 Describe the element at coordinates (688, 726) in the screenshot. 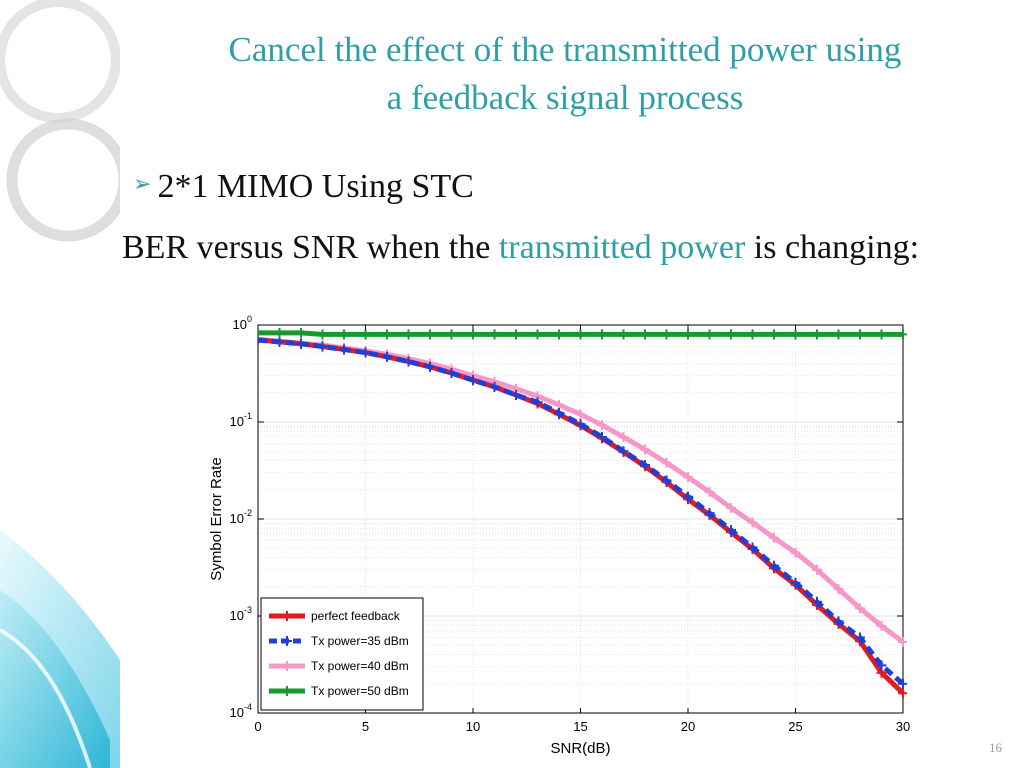

I see `x-tick-label: 20` at that location.